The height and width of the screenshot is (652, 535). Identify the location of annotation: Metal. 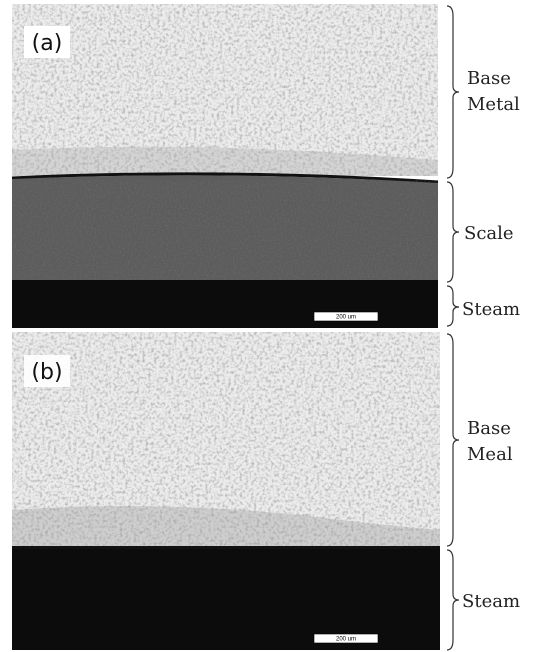
(493, 104).